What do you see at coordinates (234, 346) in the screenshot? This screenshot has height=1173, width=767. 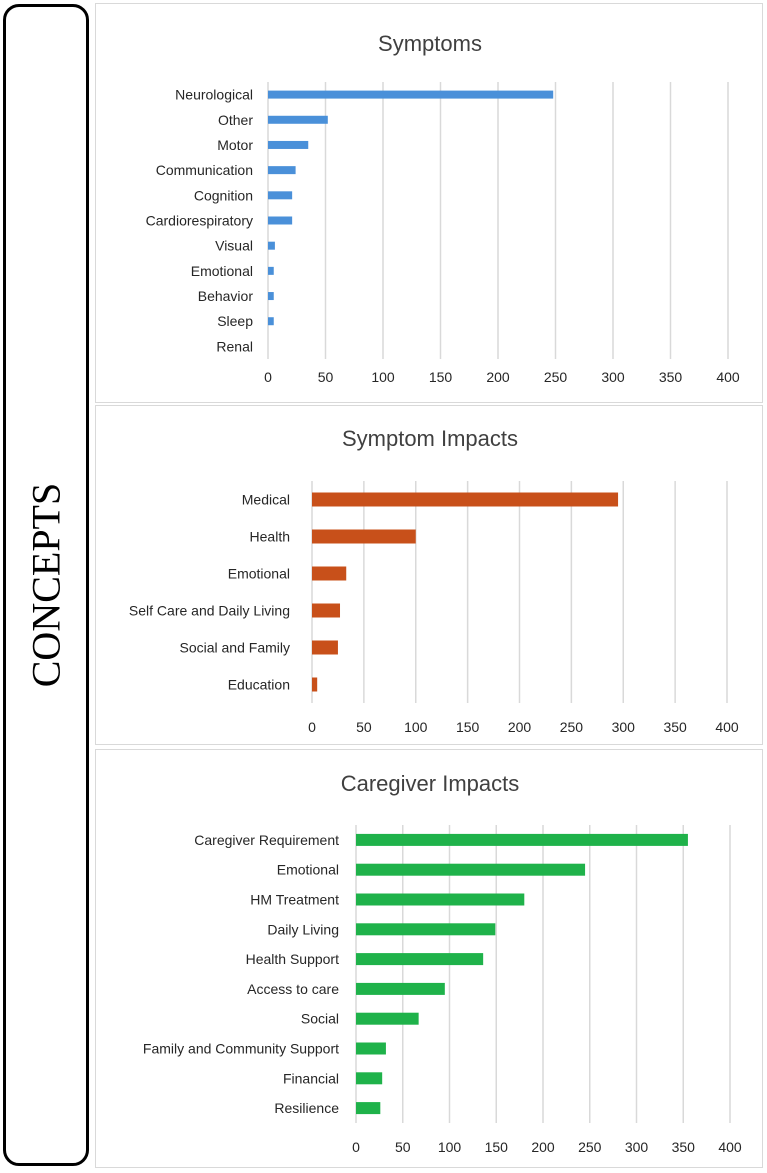 I see `symptoms-category-label: Renal` at bounding box center [234, 346].